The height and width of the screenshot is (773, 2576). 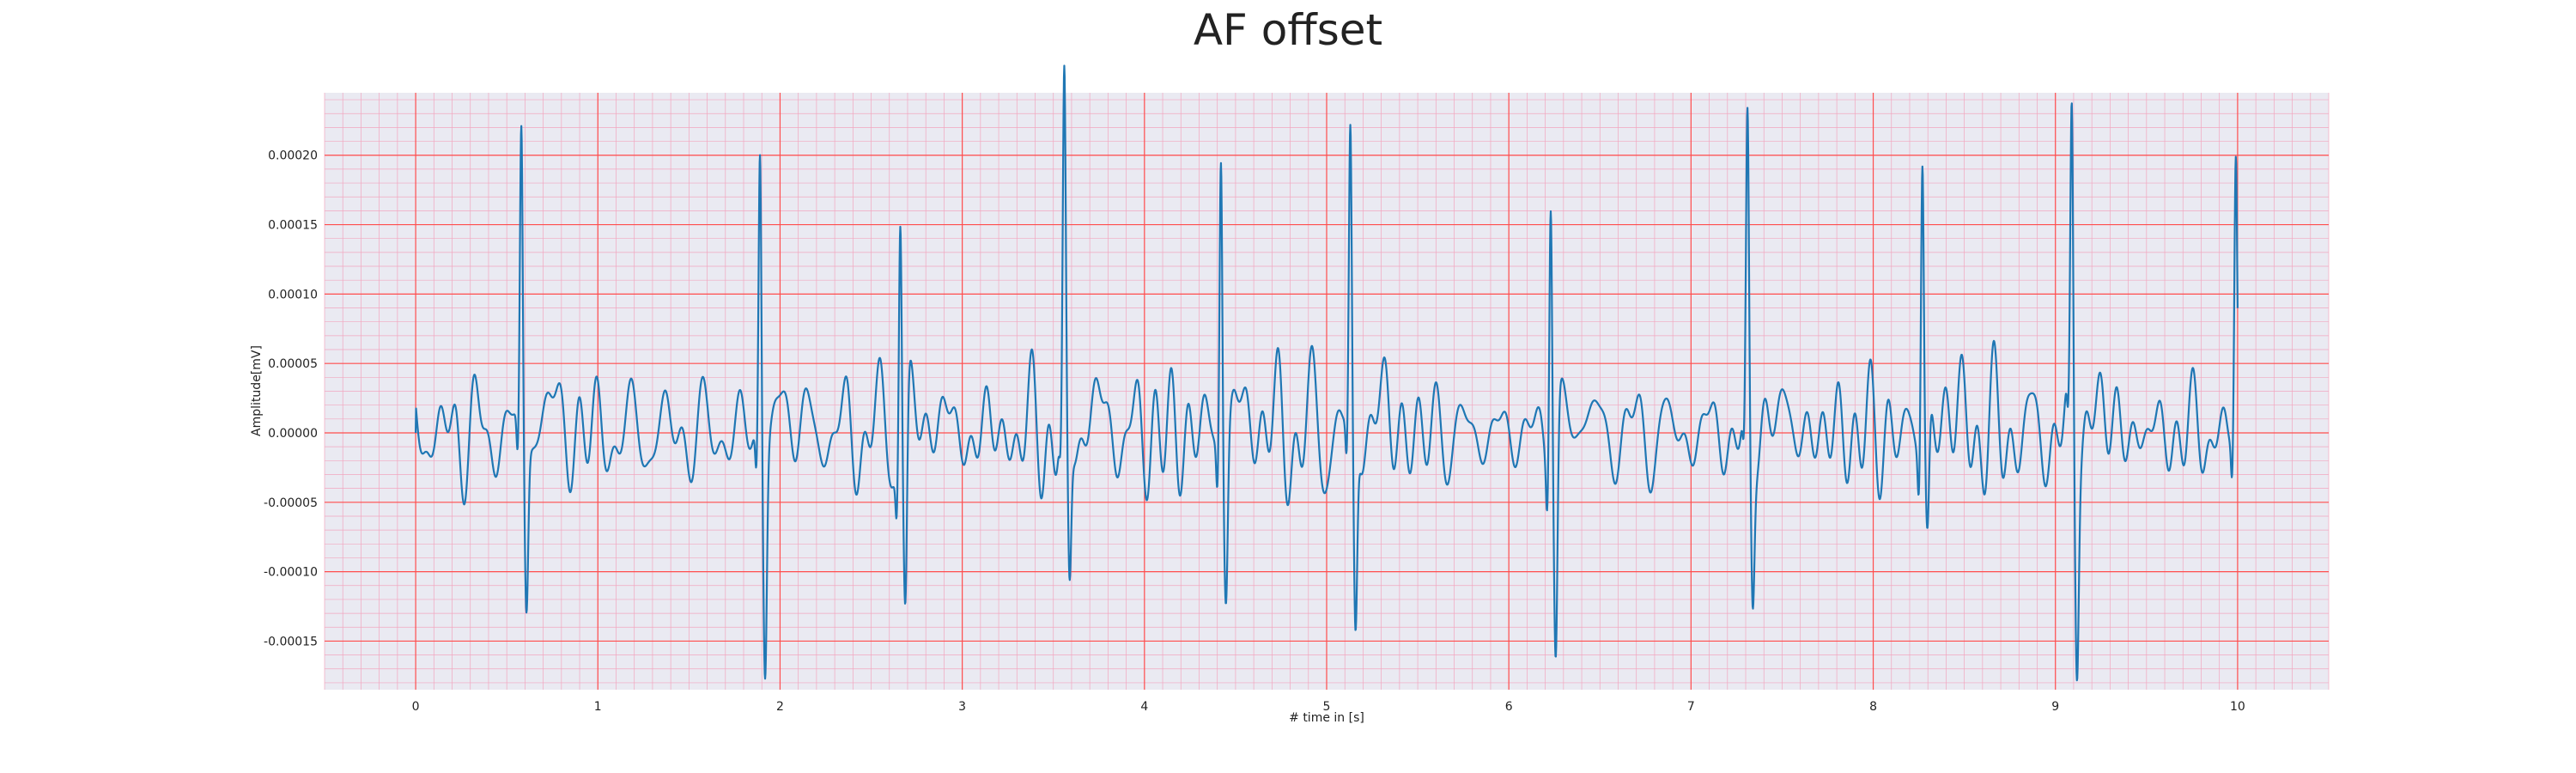 What do you see at coordinates (293, 434) in the screenshot?
I see `y-tick-label: 0.00000` at bounding box center [293, 434].